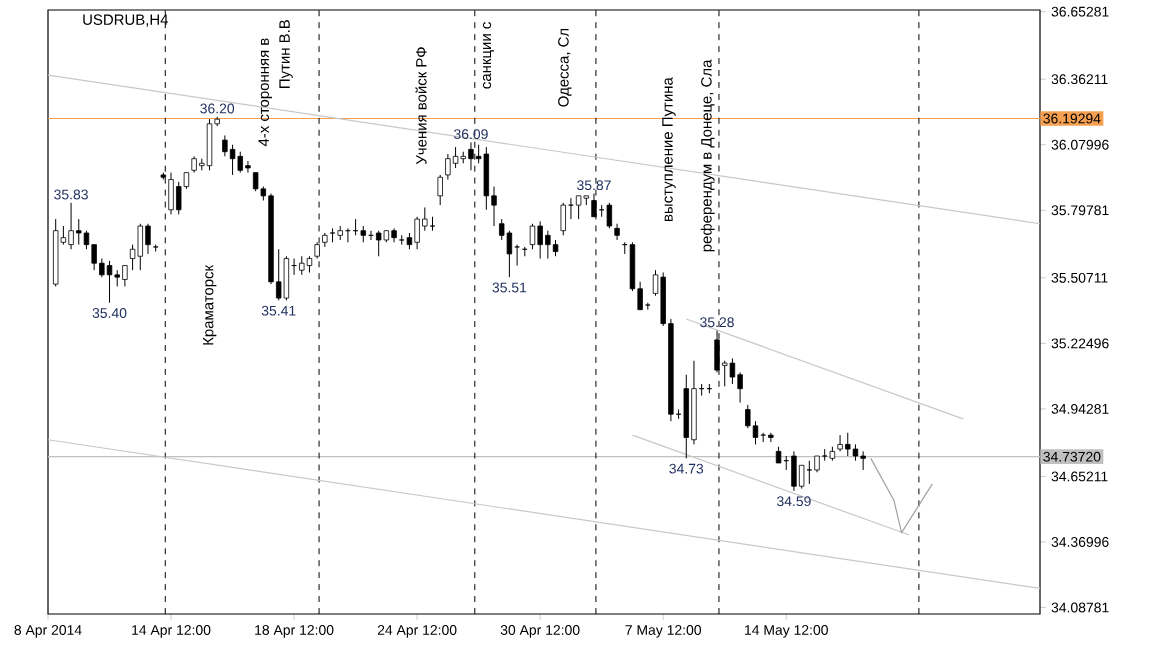 The image size is (1152, 658). I want to click on line-series, so click(901, 495).